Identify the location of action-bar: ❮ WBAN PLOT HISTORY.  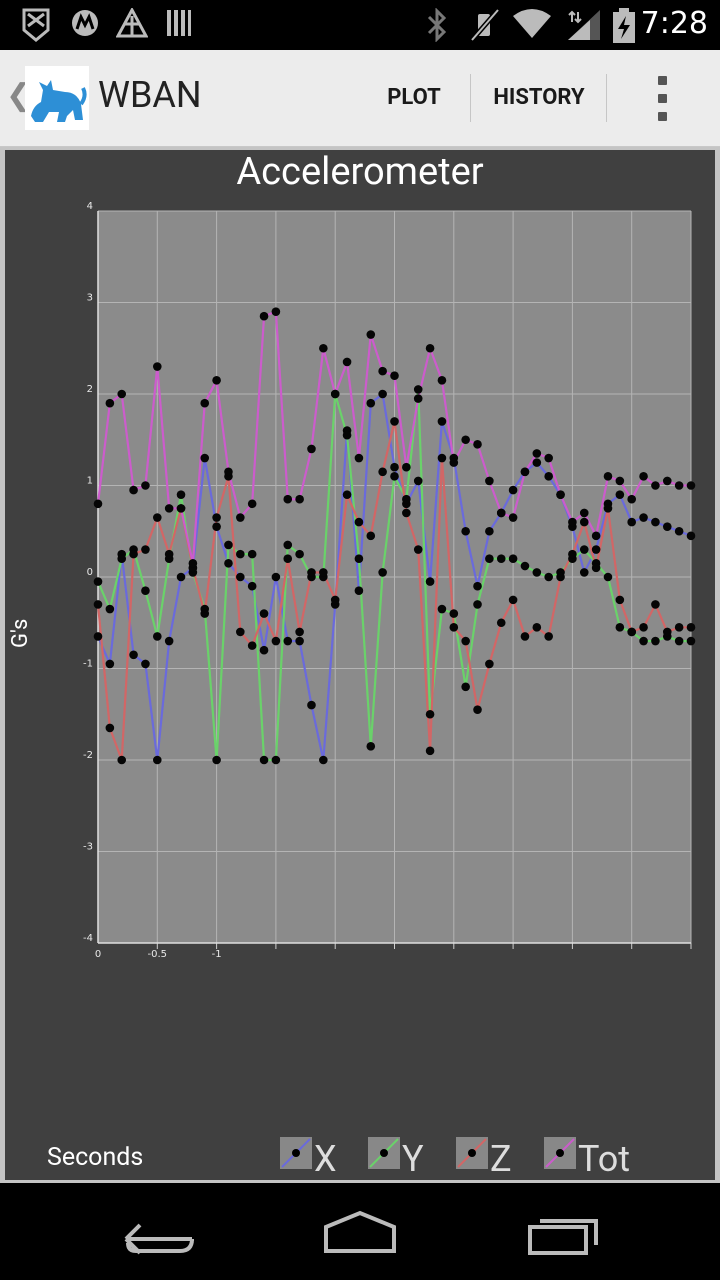
(360, 98).